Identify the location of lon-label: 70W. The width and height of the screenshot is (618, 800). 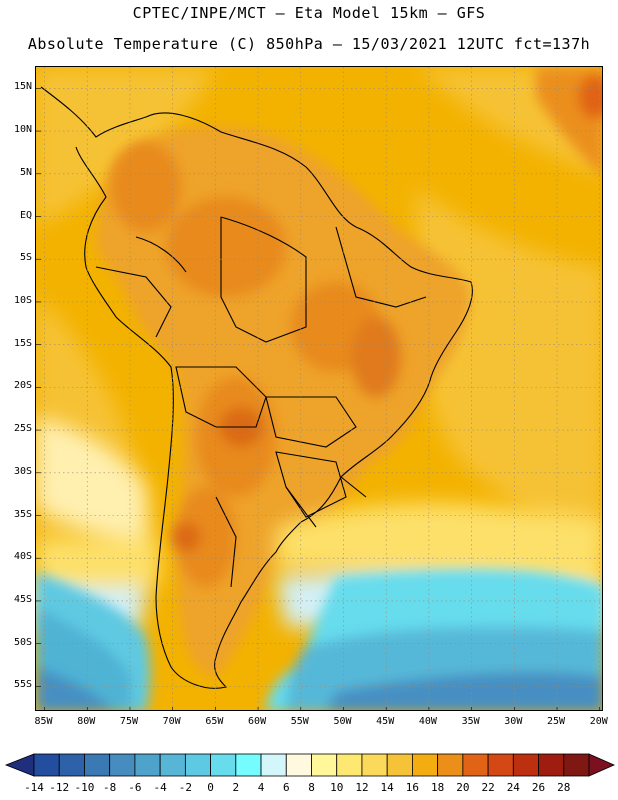
(171, 721).